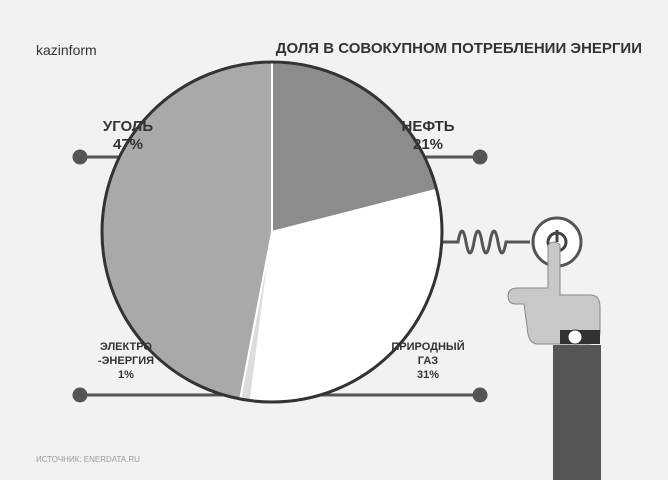 The image size is (668, 480). Describe the element at coordinates (458, 48) in the screenshot. I see `chart-title: ДОЛЯ В СОВОКУПНОМ ПОТРЕБЛЕНИИ ЭНЕРГИИ` at that location.